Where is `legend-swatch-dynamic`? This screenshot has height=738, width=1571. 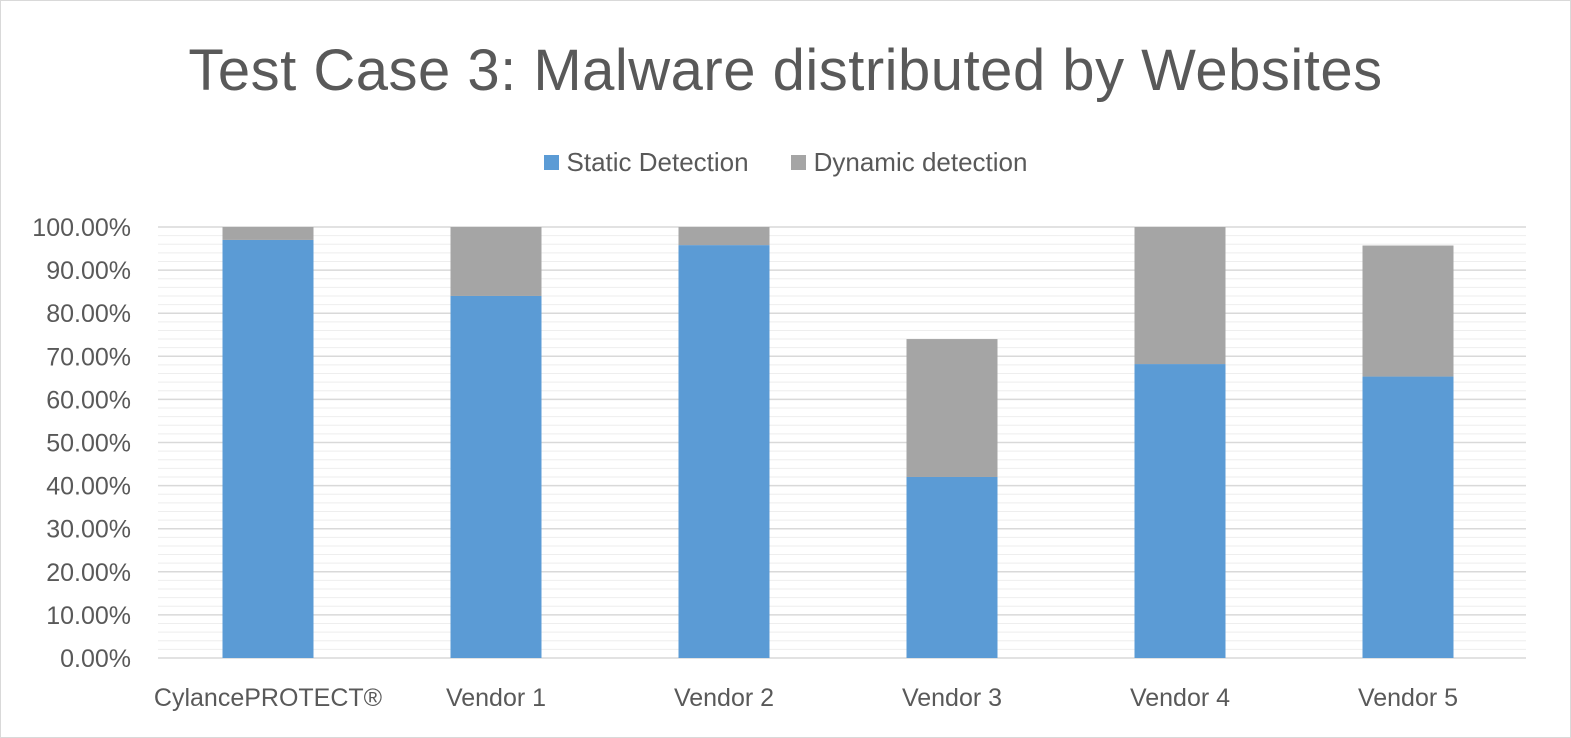
legend-swatch-dynamic is located at coordinates (798, 162).